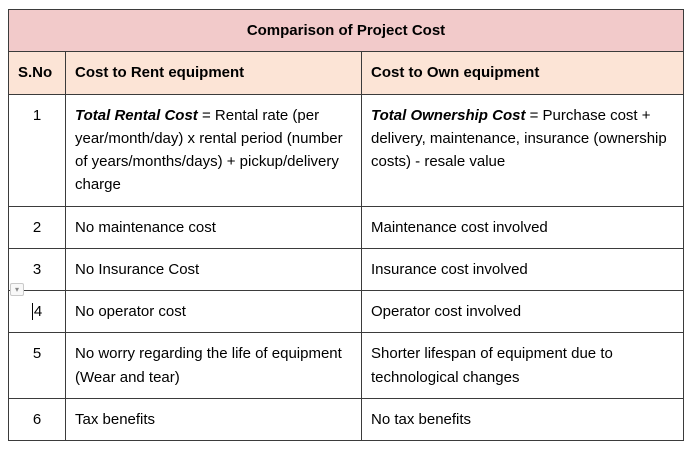 This screenshot has height=470, width=691. What do you see at coordinates (448, 115) in the screenshot?
I see `own-term: Total Ownership Cost` at bounding box center [448, 115].